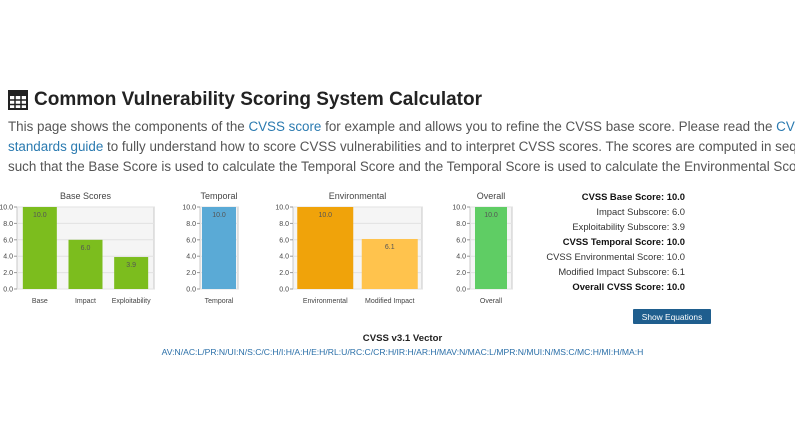 This screenshot has height=447, width=795. Describe the element at coordinates (633, 211) in the screenshot. I see `score-label: Impact Subscore:` at that location.